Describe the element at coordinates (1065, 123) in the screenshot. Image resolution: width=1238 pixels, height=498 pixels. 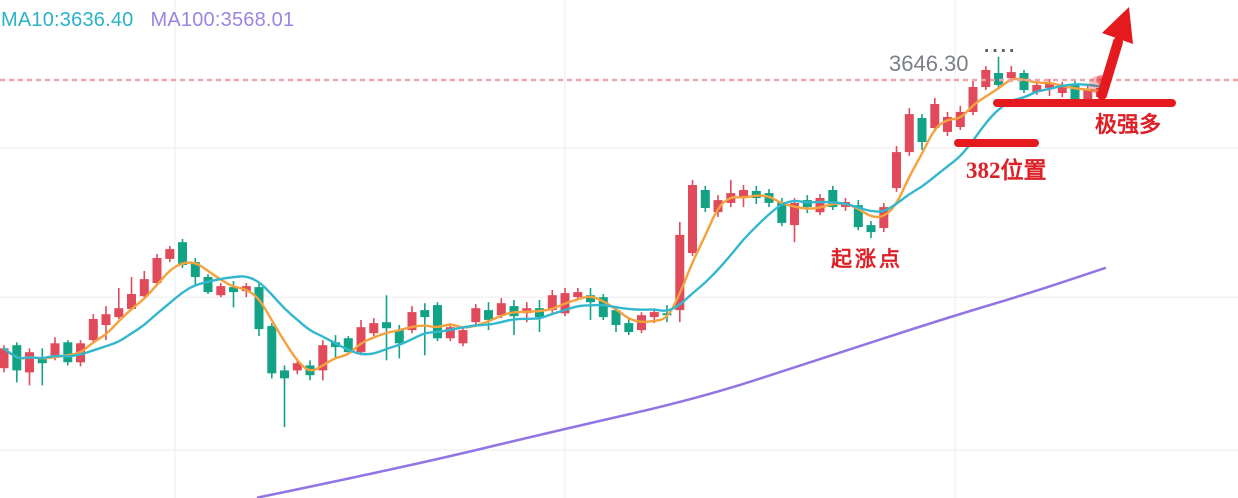
I see `drawn-support-lines` at that location.